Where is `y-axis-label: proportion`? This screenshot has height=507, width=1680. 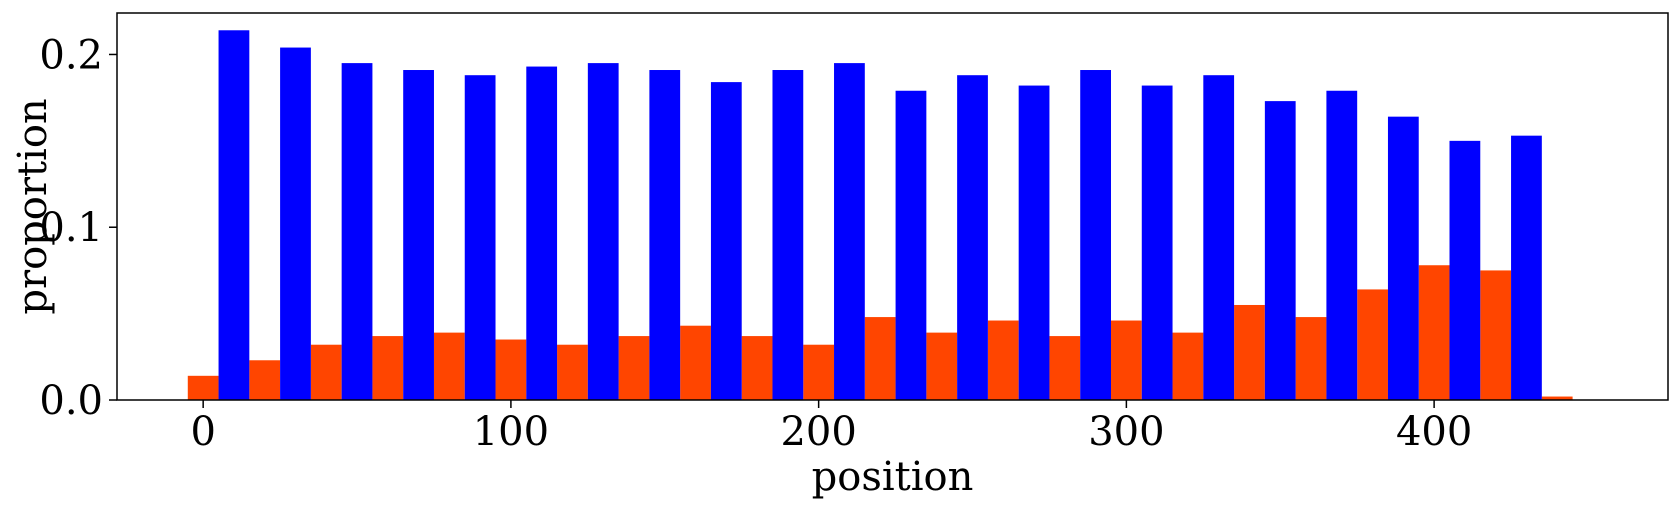 y-axis-label: proportion is located at coordinates (33, 206).